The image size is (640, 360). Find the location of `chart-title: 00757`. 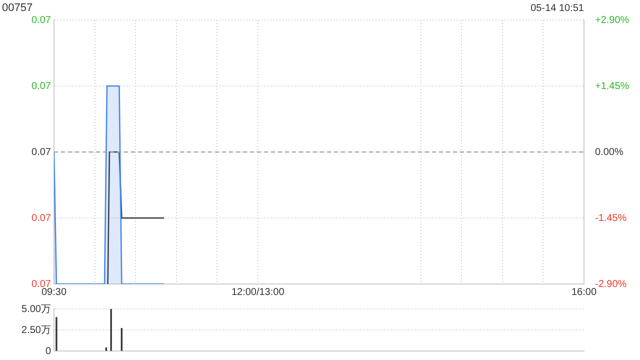

chart-title: 00757 is located at coordinates (17, 8).